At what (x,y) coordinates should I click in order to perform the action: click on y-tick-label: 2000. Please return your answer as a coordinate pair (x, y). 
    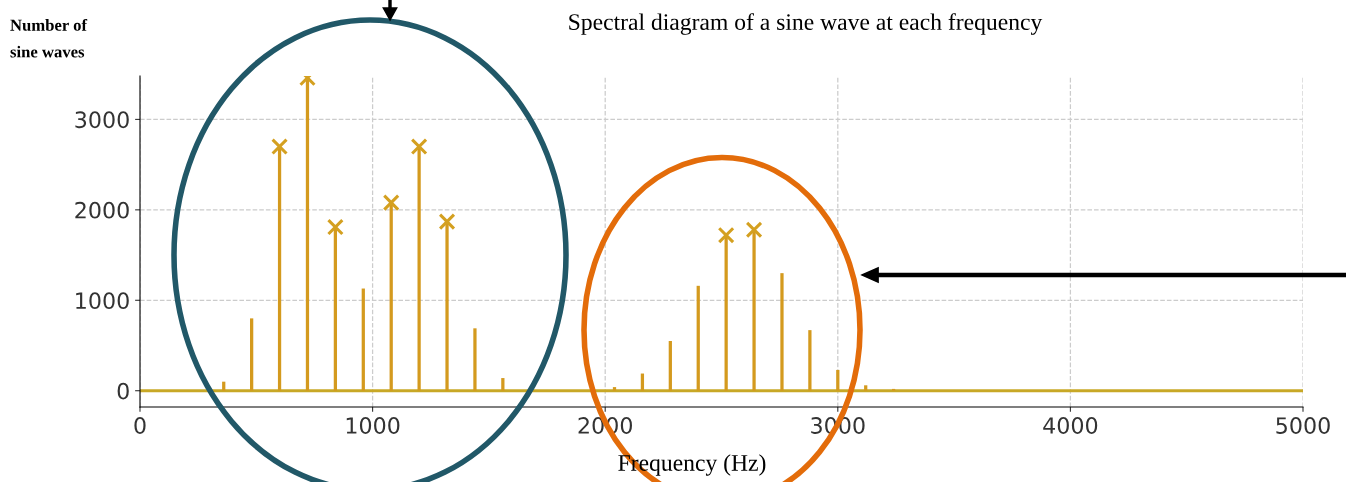
    Looking at the image, I should click on (102, 210).